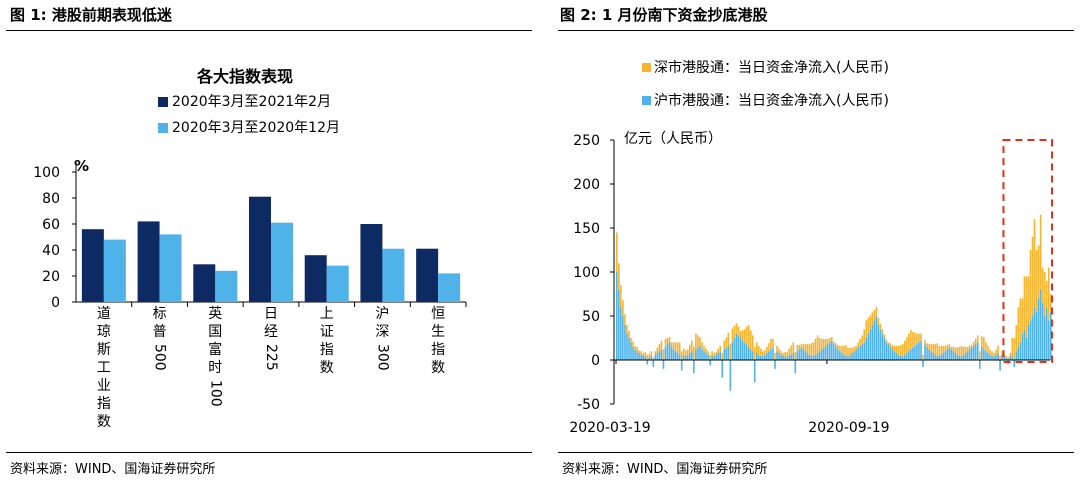 This screenshot has width=1080, height=480. Describe the element at coordinates (665, 469) in the screenshot. I see `right-source-note: 资料来源：WIND、国海证券研究所` at that location.